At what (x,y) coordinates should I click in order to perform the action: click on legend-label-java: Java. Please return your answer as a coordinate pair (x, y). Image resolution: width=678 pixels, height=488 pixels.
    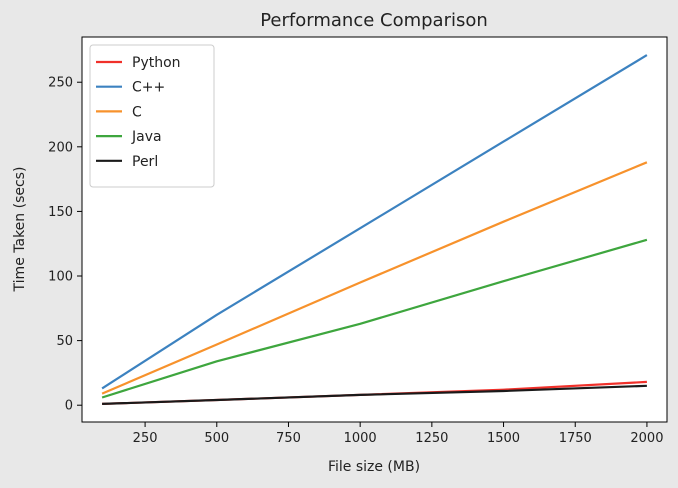
    Looking at the image, I should click on (146, 137).